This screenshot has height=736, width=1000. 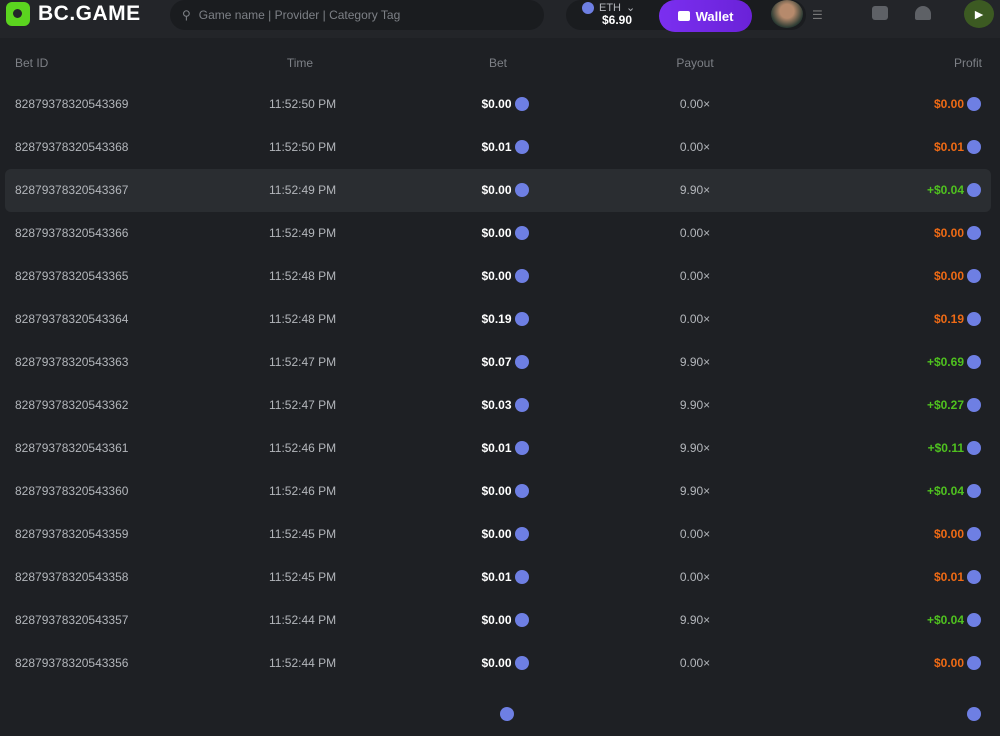 What do you see at coordinates (72, 491) in the screenshot?
I see `bet-id: 82879378320543360` at bounding box center [72, 491].